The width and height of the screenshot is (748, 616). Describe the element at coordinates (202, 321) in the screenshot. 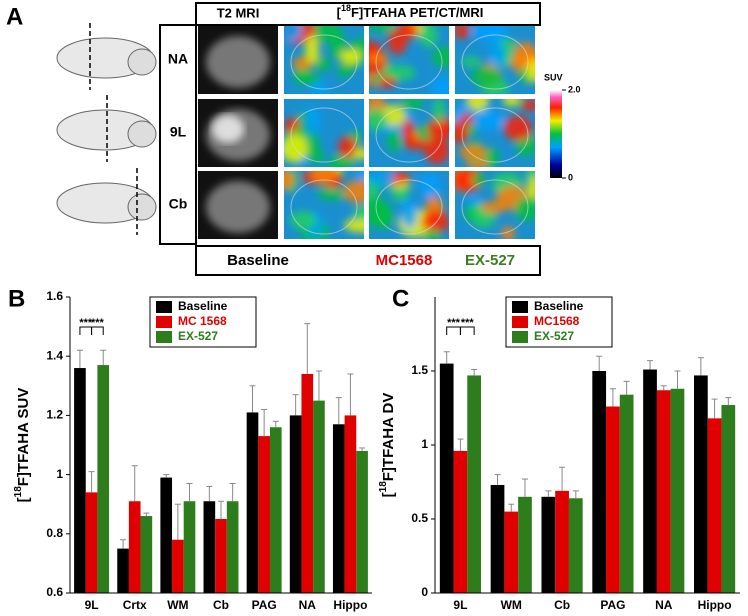

I see `legend-label: MC 1568` at that location.